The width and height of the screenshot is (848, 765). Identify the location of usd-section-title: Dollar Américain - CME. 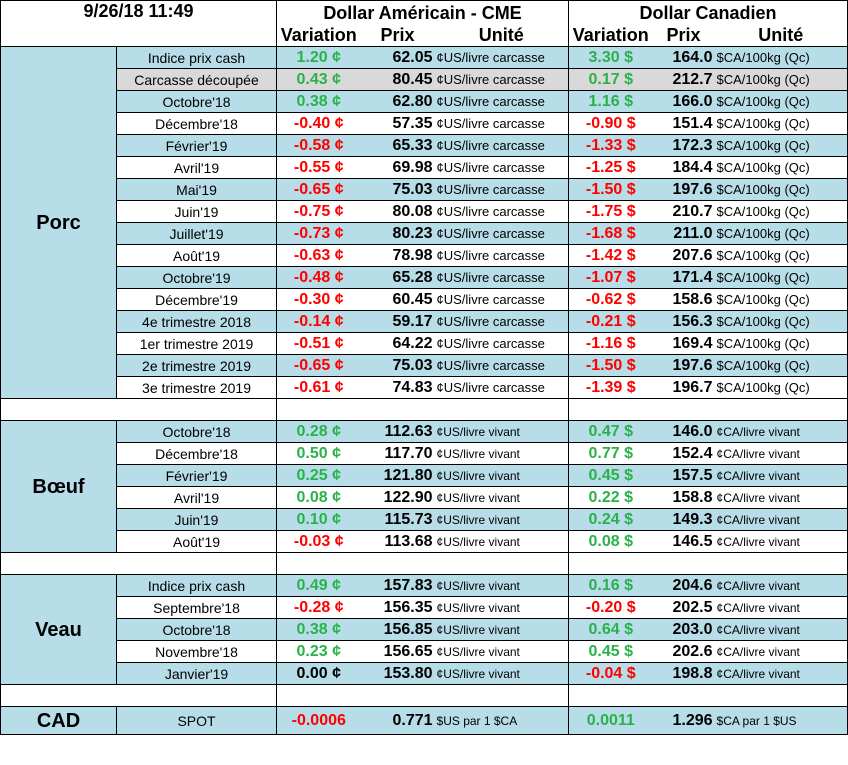
(423, 12).